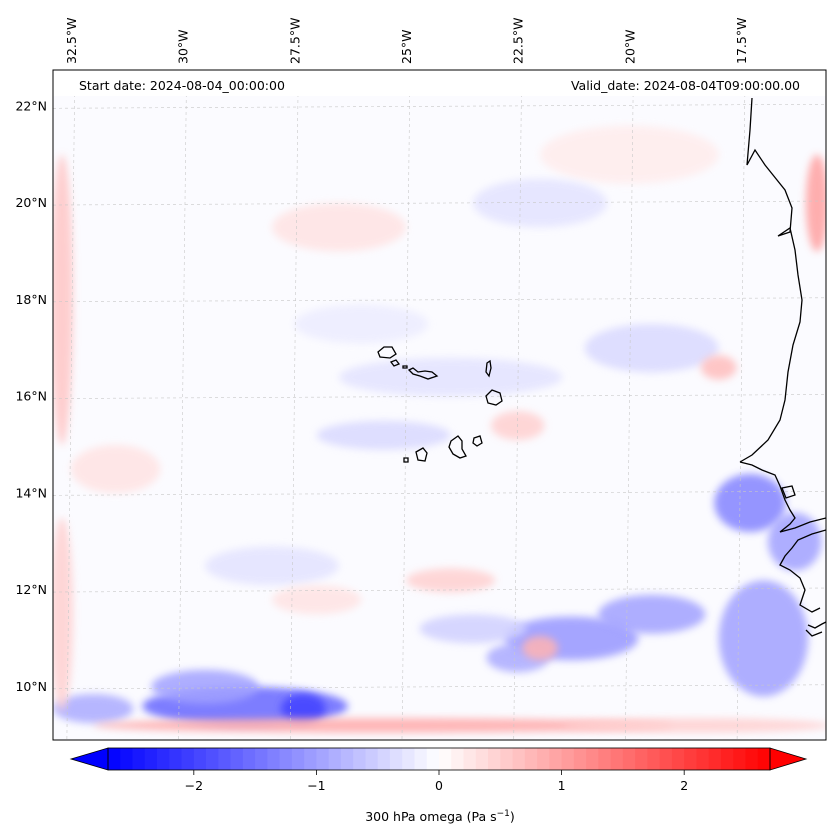  What do you see at coordinates (71, 41) in the screenshot?
I see `lon-tick-label: 32.5°W` at bounding box center [71, 41].